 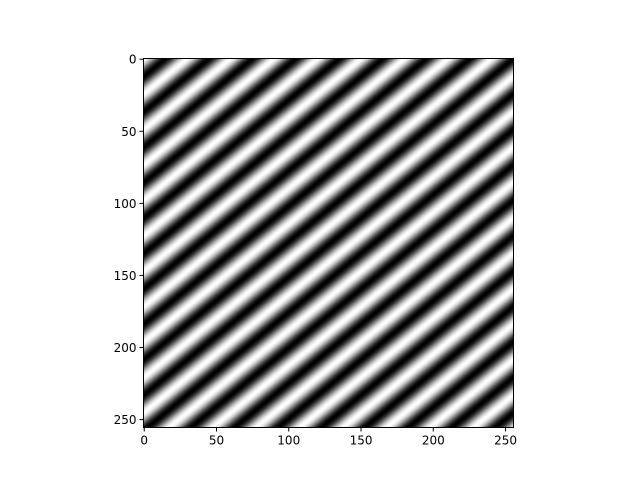 What do you see at coordinates (144, 441) in the screenshot?
I see `x-tick-label: 0` at bounding box center [144, 441].